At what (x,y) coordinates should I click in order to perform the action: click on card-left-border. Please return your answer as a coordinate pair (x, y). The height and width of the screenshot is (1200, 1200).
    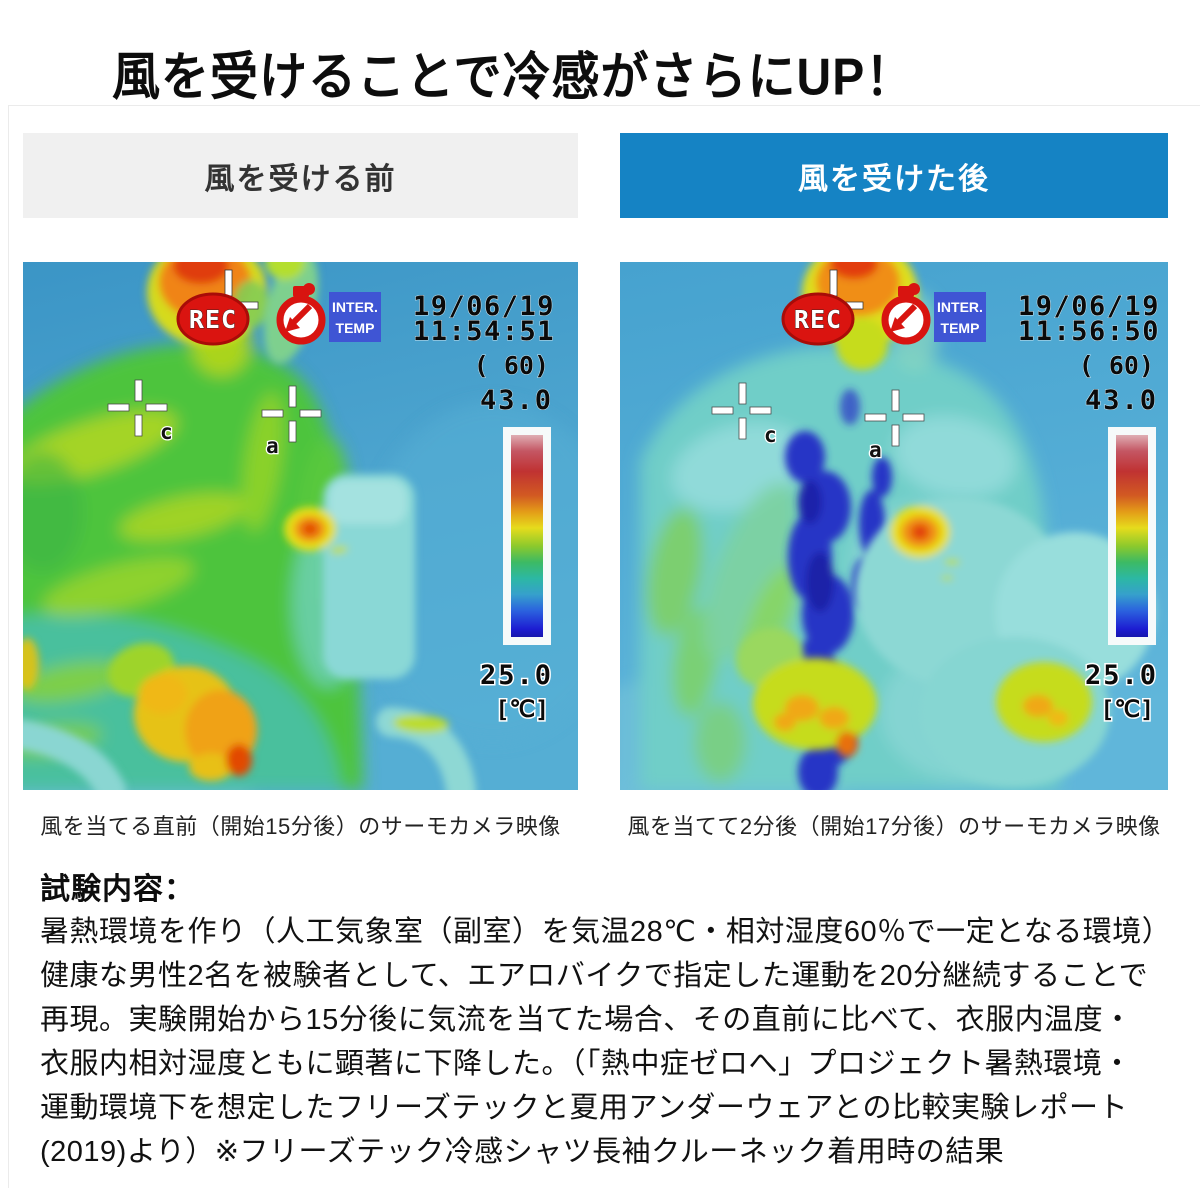
    Looking at the image, I should click on (8, 646).